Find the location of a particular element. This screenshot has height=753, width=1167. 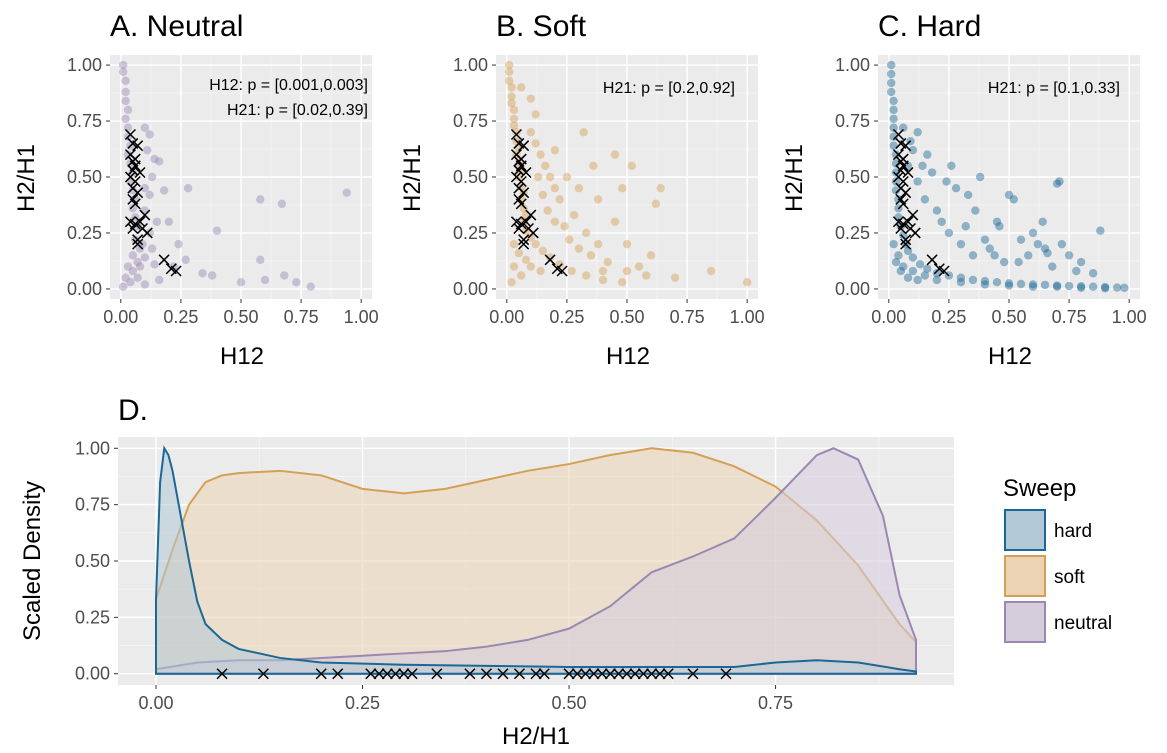

legend-item-neutral: neutral is located at coordinates (1058, 622).